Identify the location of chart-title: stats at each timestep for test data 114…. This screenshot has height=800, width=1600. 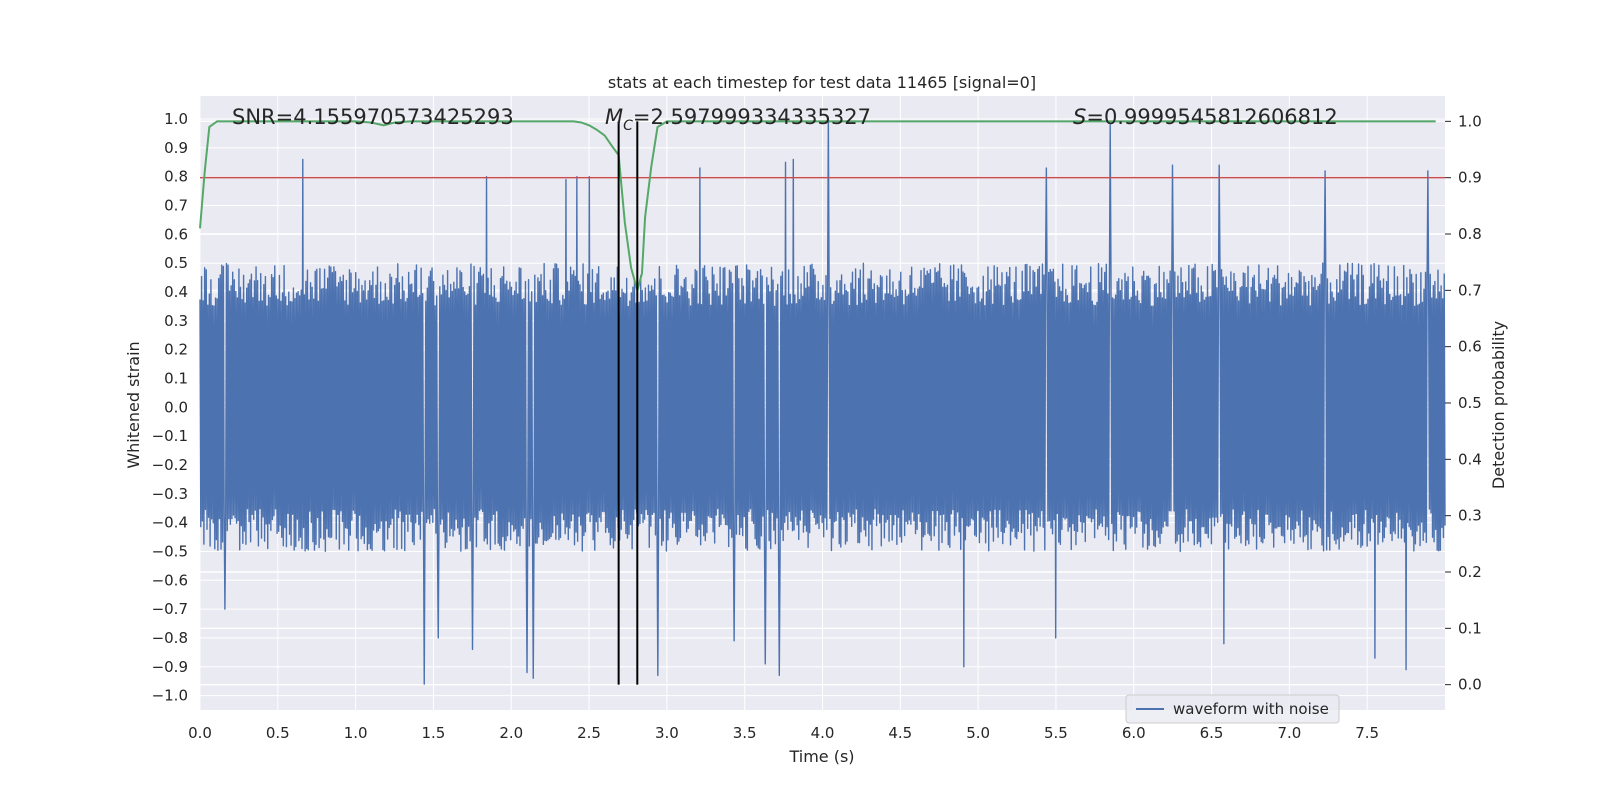
(822, 82).